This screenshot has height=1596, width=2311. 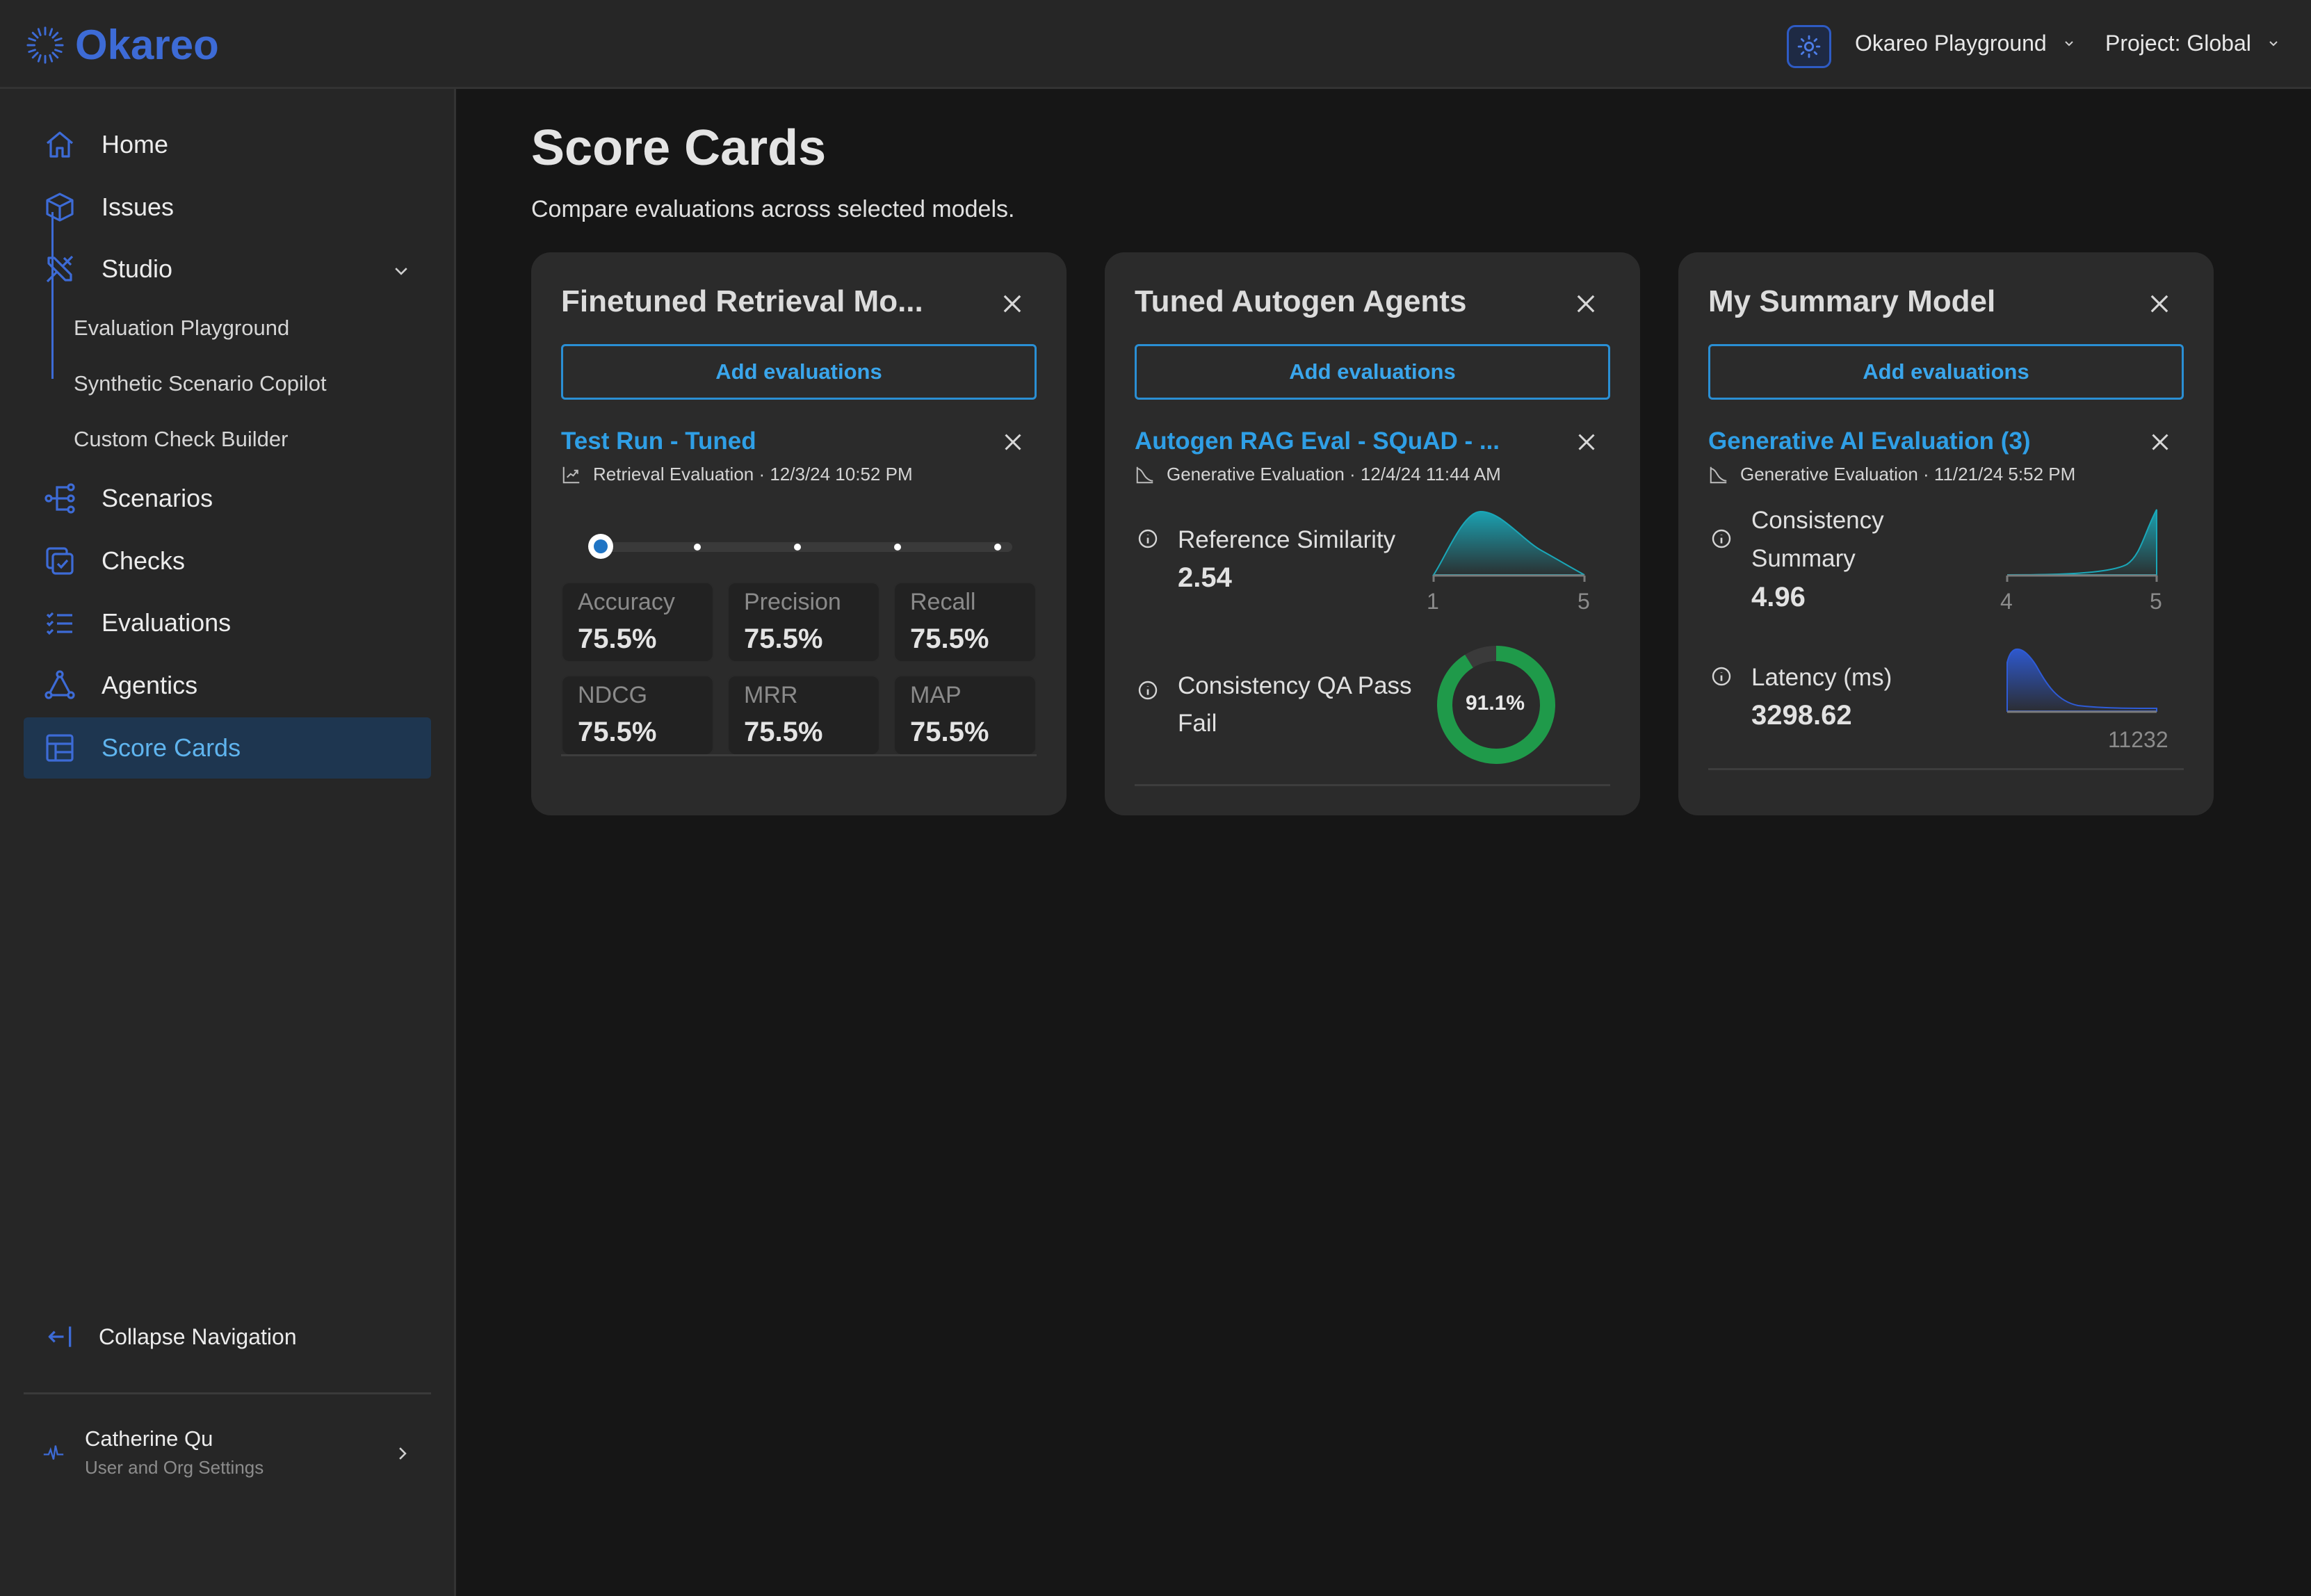 I want to click on axis-min-label: 4, so click(x=2006, y=601).